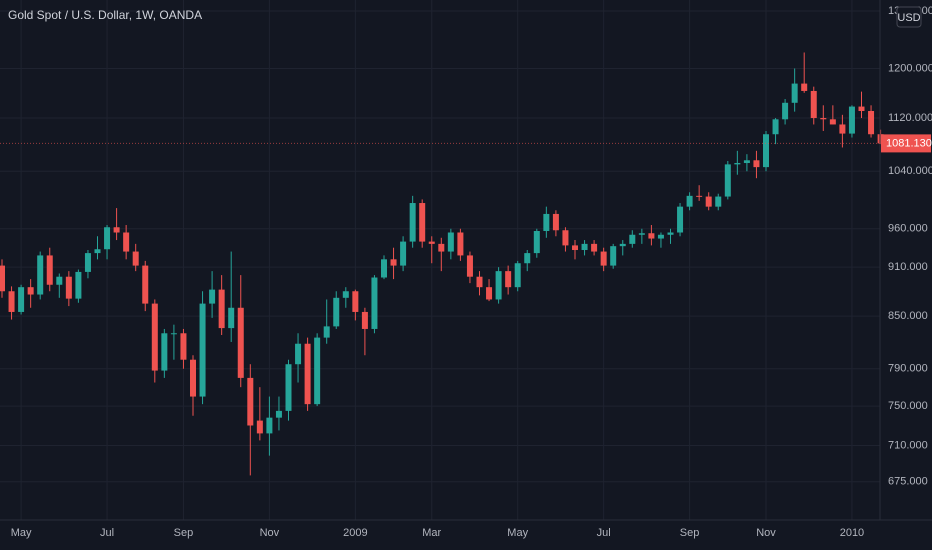 The height and width of the screenshot is (550, 932). What do you see at coordinates (908, 482) in the screenshot?
I see `y-tick-label: 675.000` at bounding box center [908, 482].